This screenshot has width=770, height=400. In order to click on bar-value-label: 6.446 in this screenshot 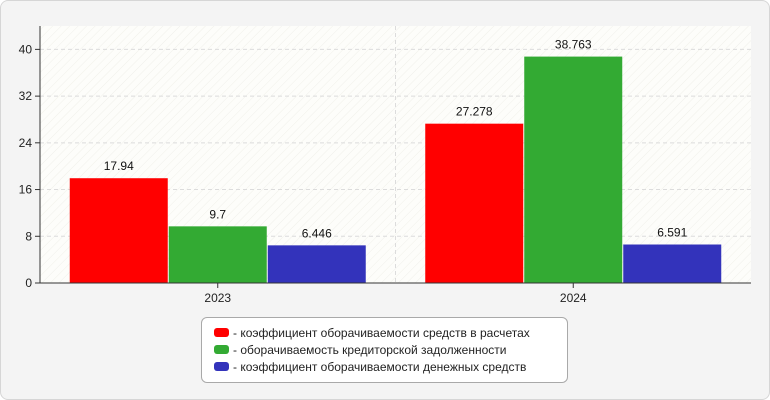, I will do `click(317, 233)`.